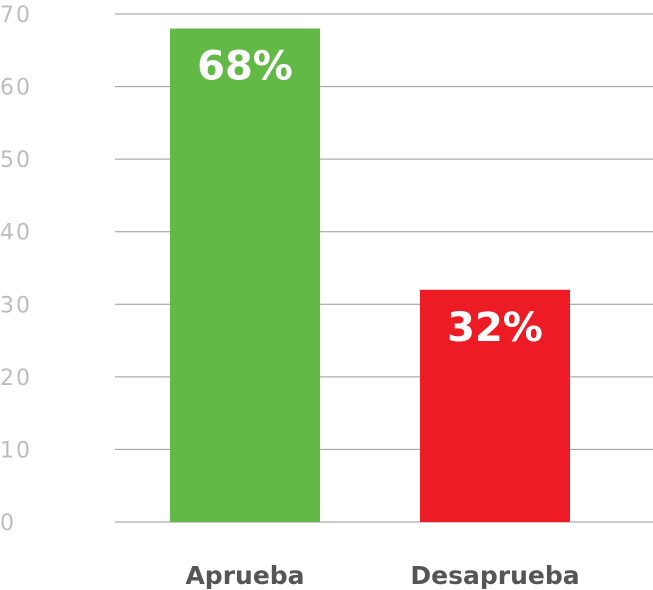 This screenshot has height=590, width=653. Describe the element at coordinates (495, 405) in the screenshot. I see `bar` at that location.